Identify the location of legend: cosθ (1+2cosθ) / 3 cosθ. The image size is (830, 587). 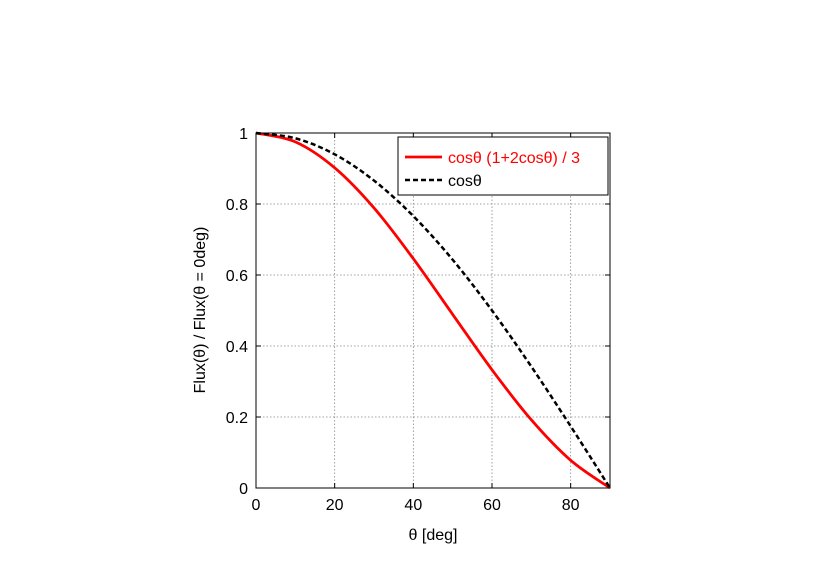
(503, 166).